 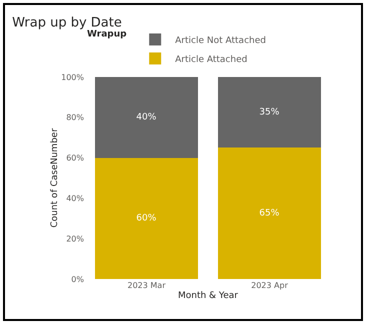 What do you see at coordinates (208, 295) in the screenshot?
I see `x-axis-title: Month & Year` at bounding box center [208, 295].